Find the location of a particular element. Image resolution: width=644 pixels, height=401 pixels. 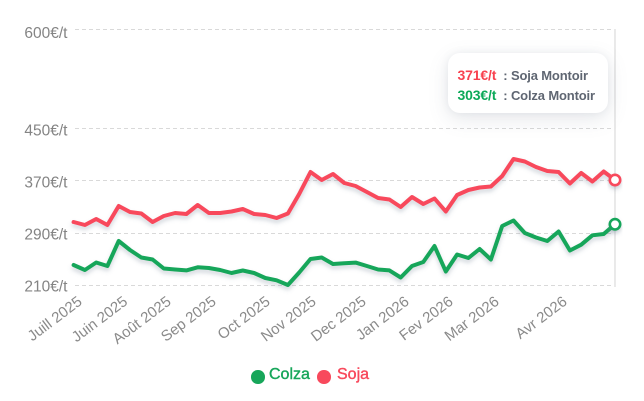

svg-text: 370€/t is located at coordinates (46, 183).